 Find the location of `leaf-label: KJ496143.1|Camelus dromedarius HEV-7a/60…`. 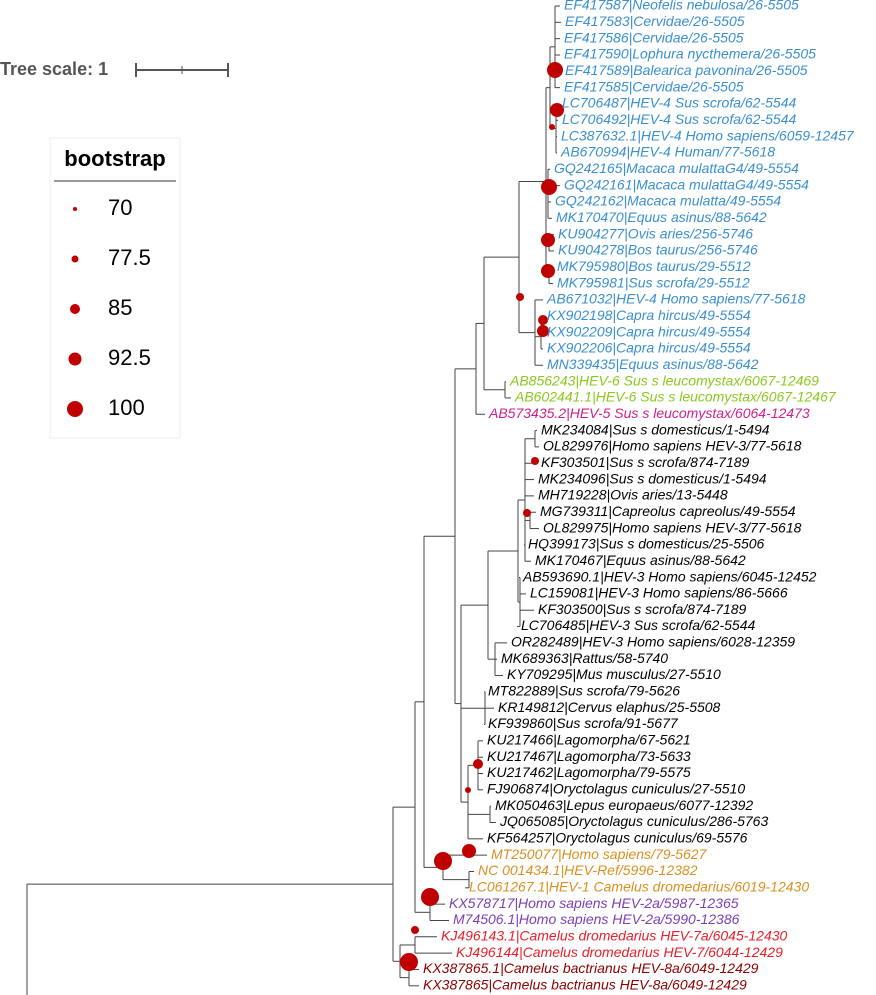

leaf-label: KJ496143.1|Camelus dromedarius HEV-7a/60… is located at coordinates (614, 936).